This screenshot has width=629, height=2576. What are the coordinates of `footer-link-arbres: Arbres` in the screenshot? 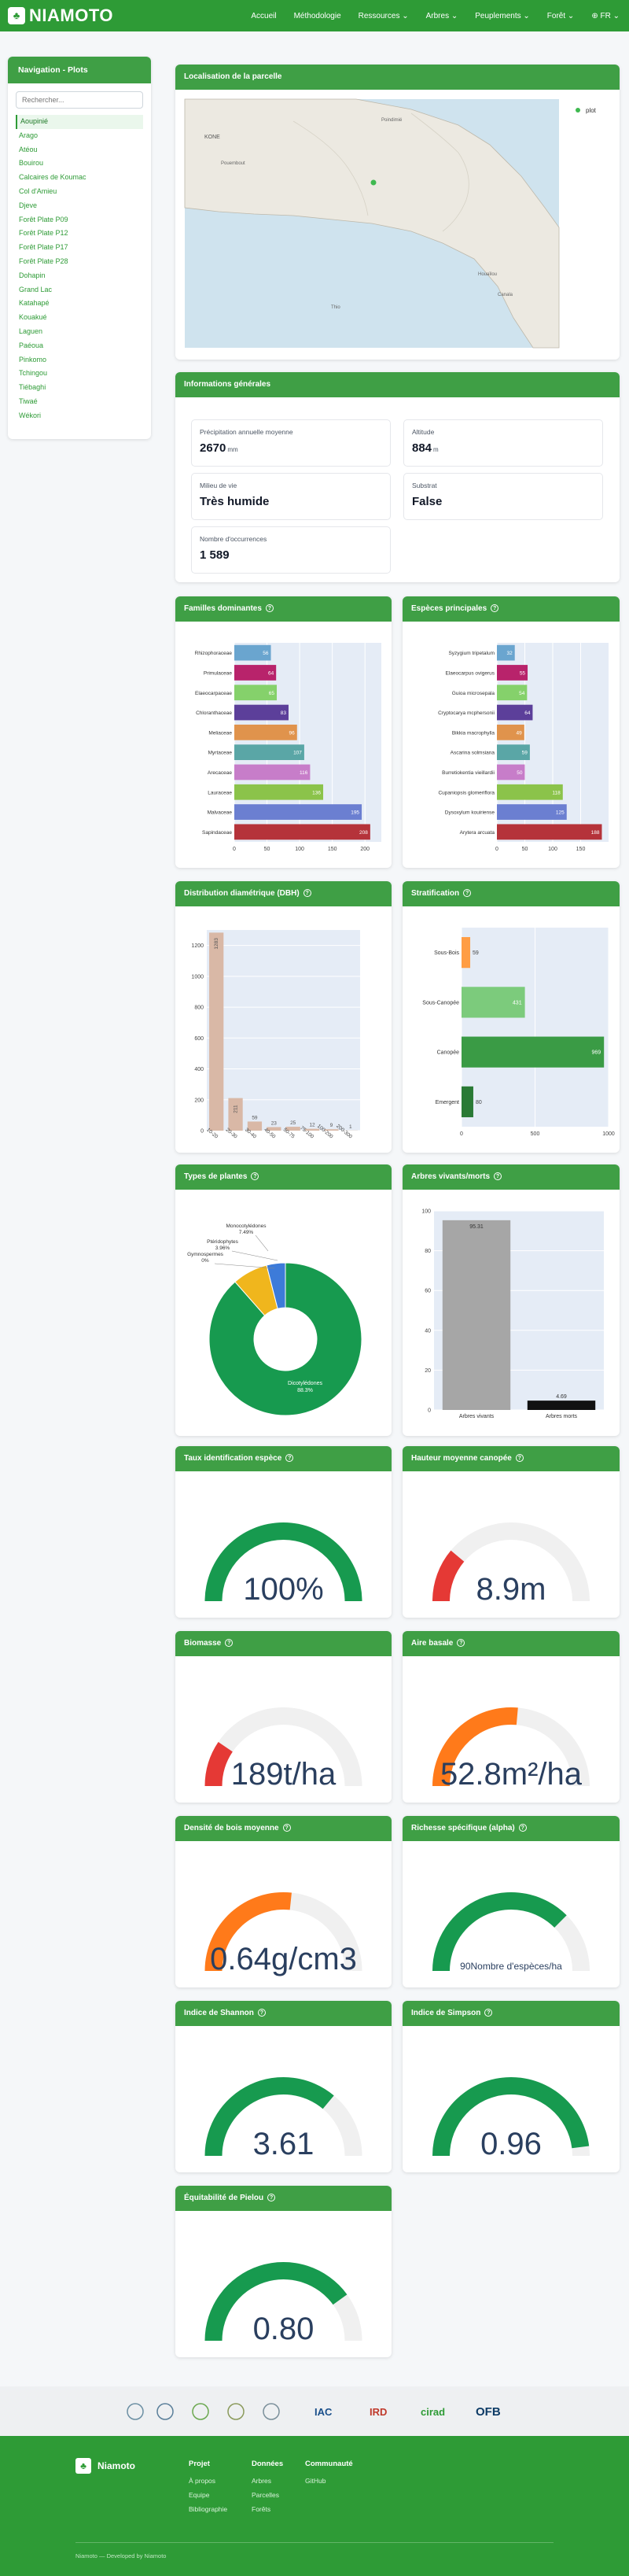 It's located at (262, 2481).